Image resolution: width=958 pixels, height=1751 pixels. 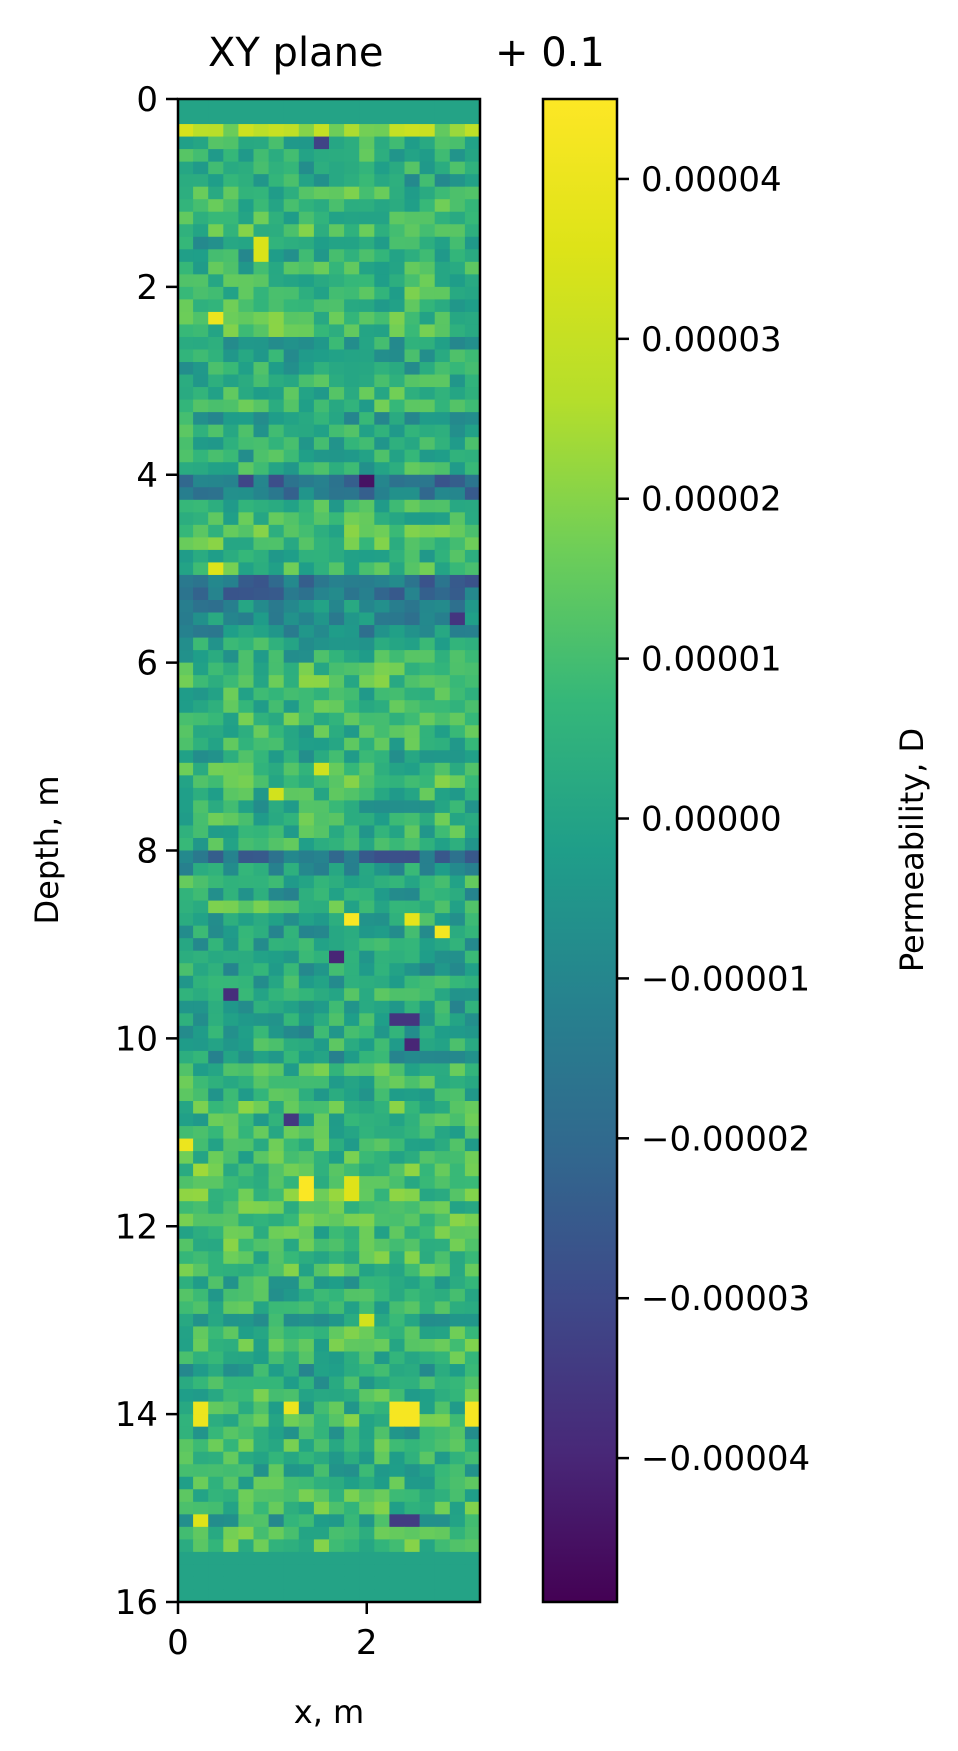 I want to click on y-axis-label: Depth, m, so click(x=47, y=850).